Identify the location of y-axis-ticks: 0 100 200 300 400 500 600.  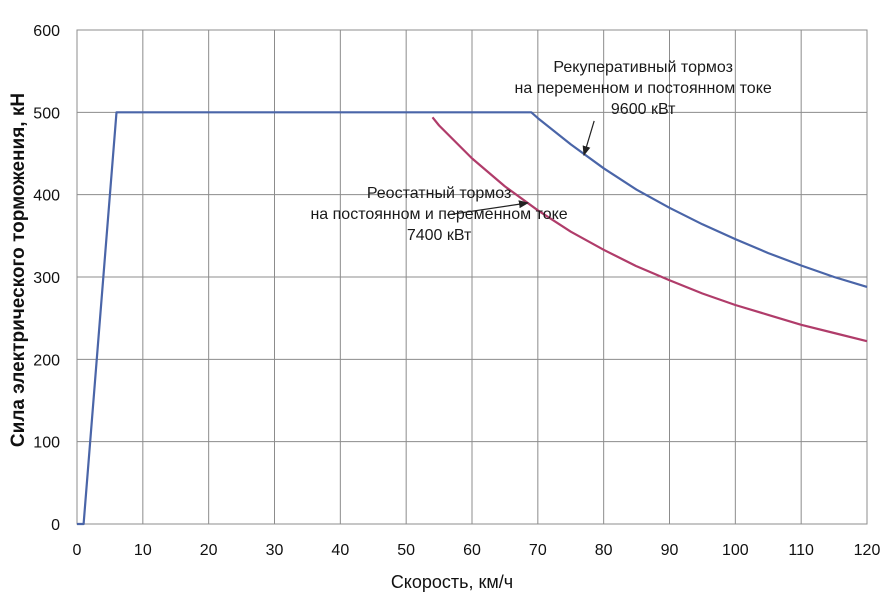
(46, 278).